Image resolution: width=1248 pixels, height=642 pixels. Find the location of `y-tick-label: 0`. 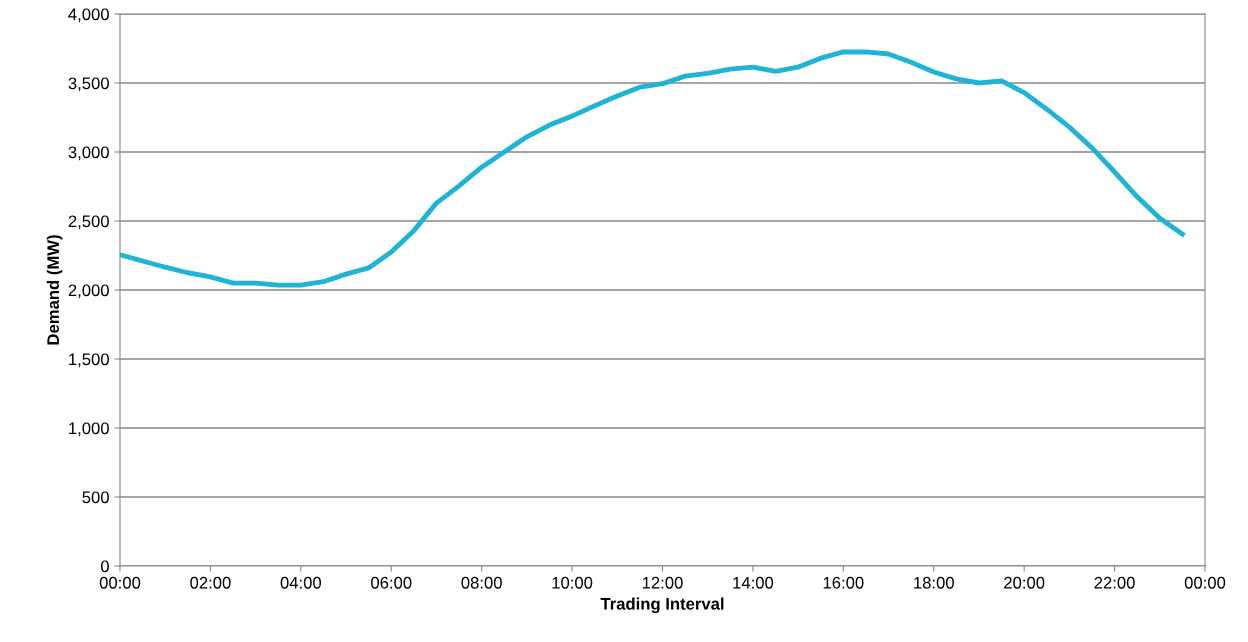

y-tick-label: 0 is located at coordinates (104, 566).